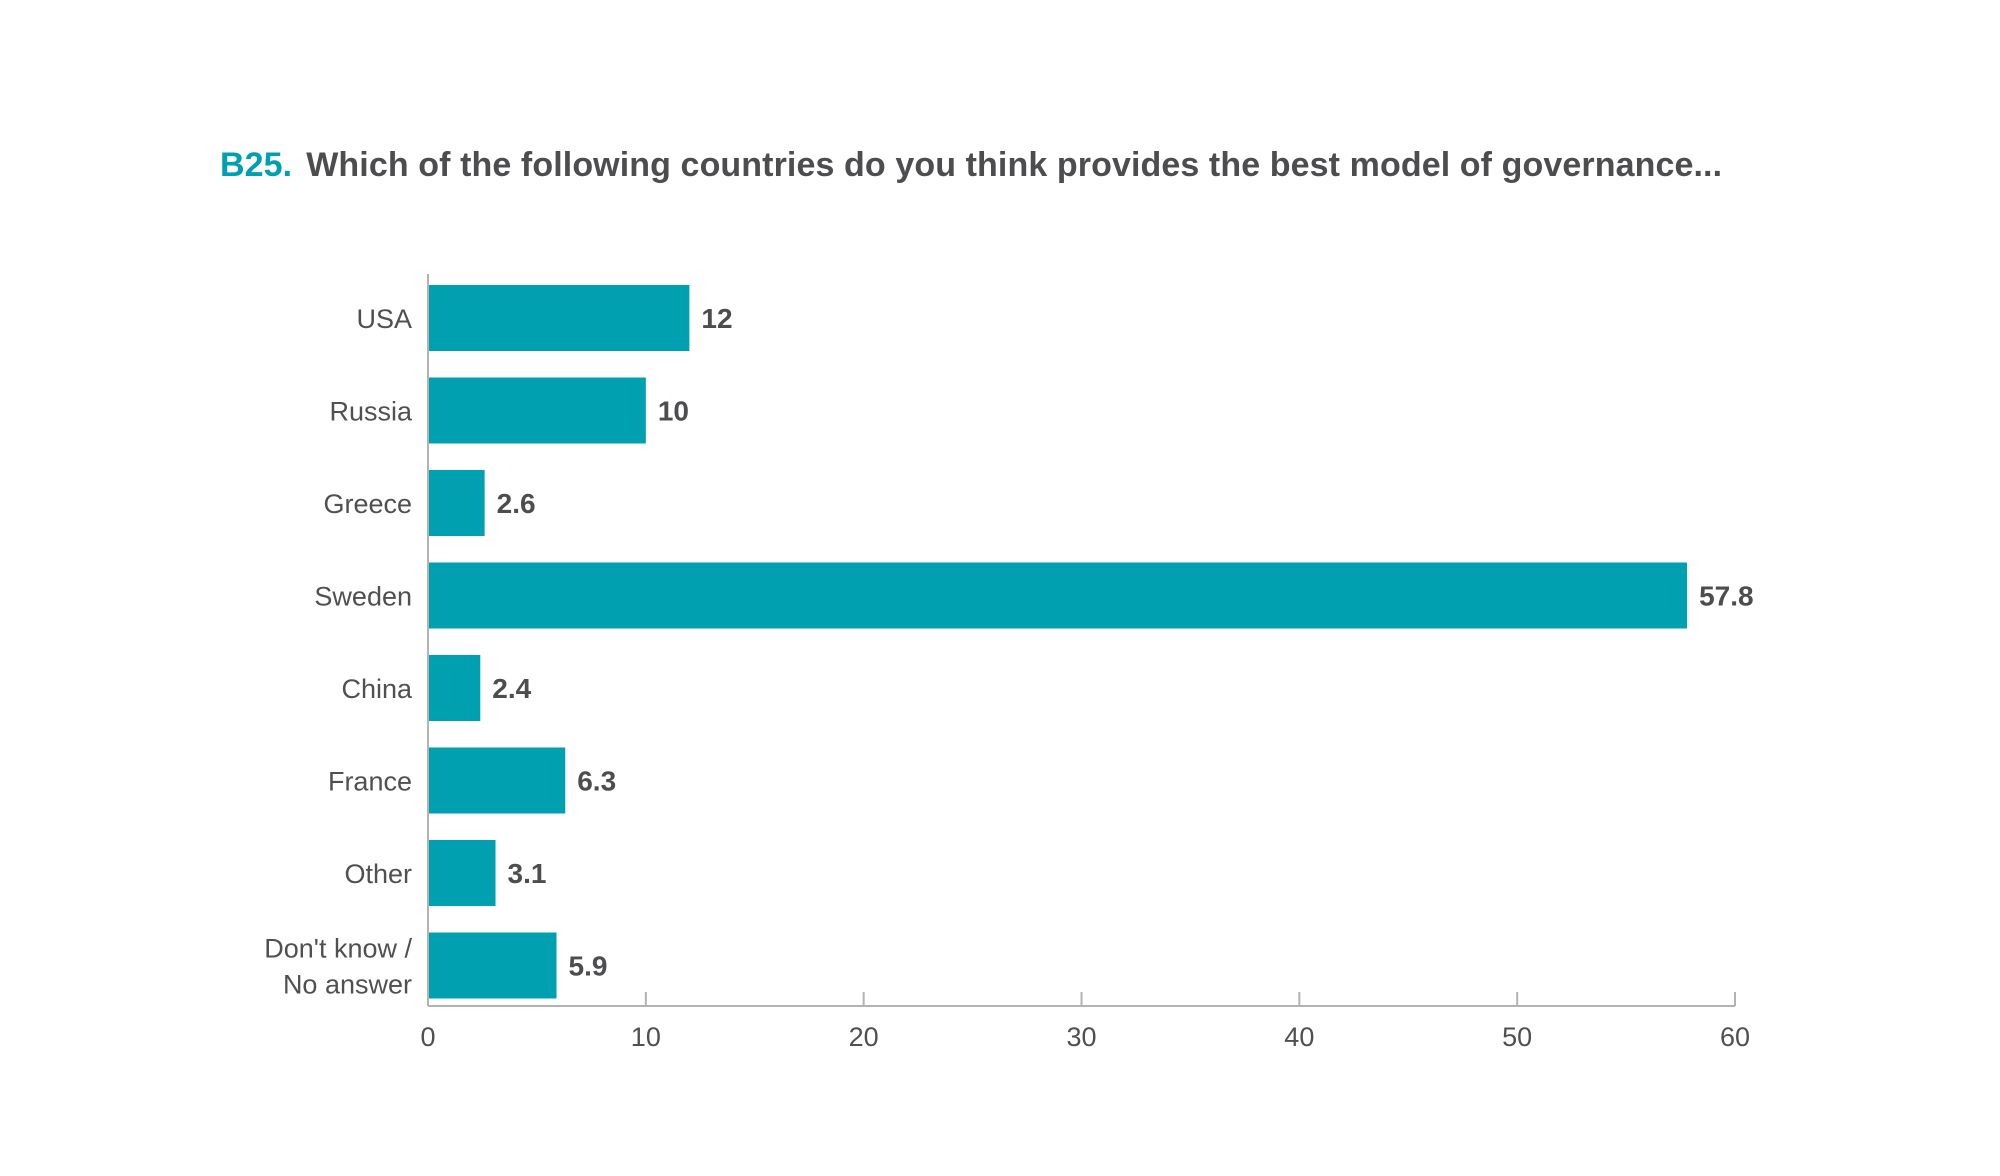 This screenshot has height=1176, width=2000. Describe the element at coordinates (1735, 1037) in the screenshot. I see `x-tick-label: 60` at that location.